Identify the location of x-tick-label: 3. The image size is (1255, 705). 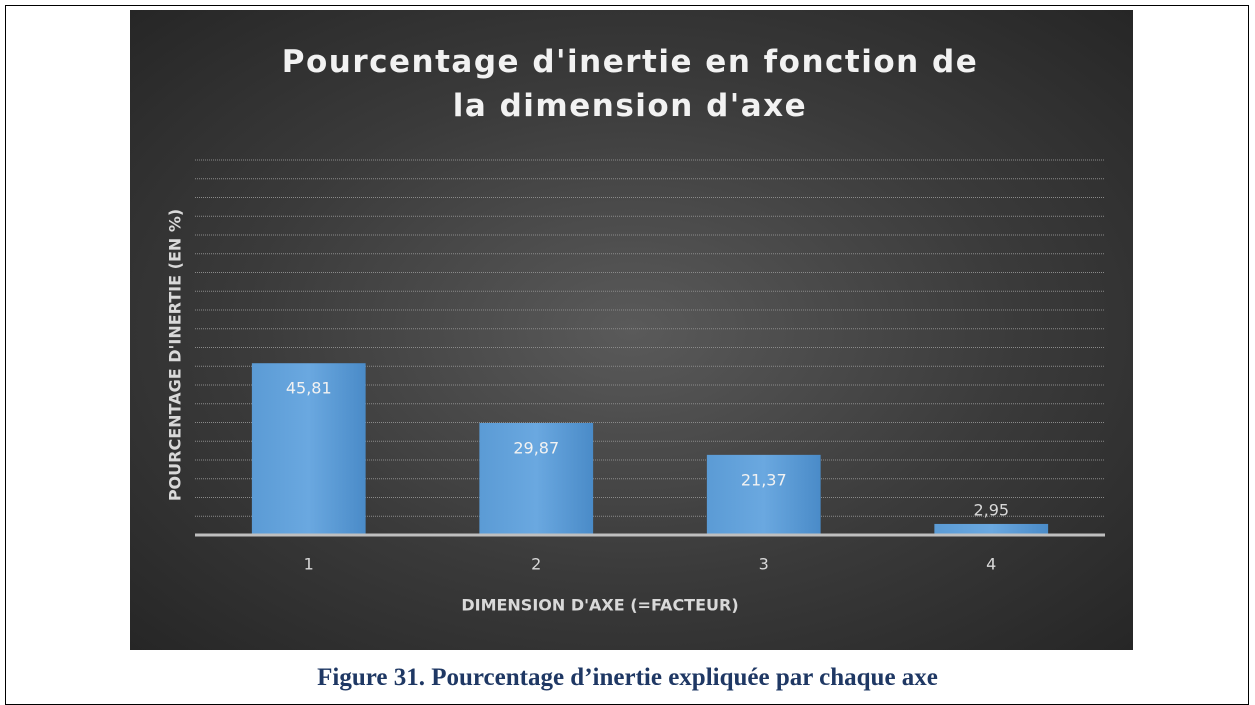
(764, 564).